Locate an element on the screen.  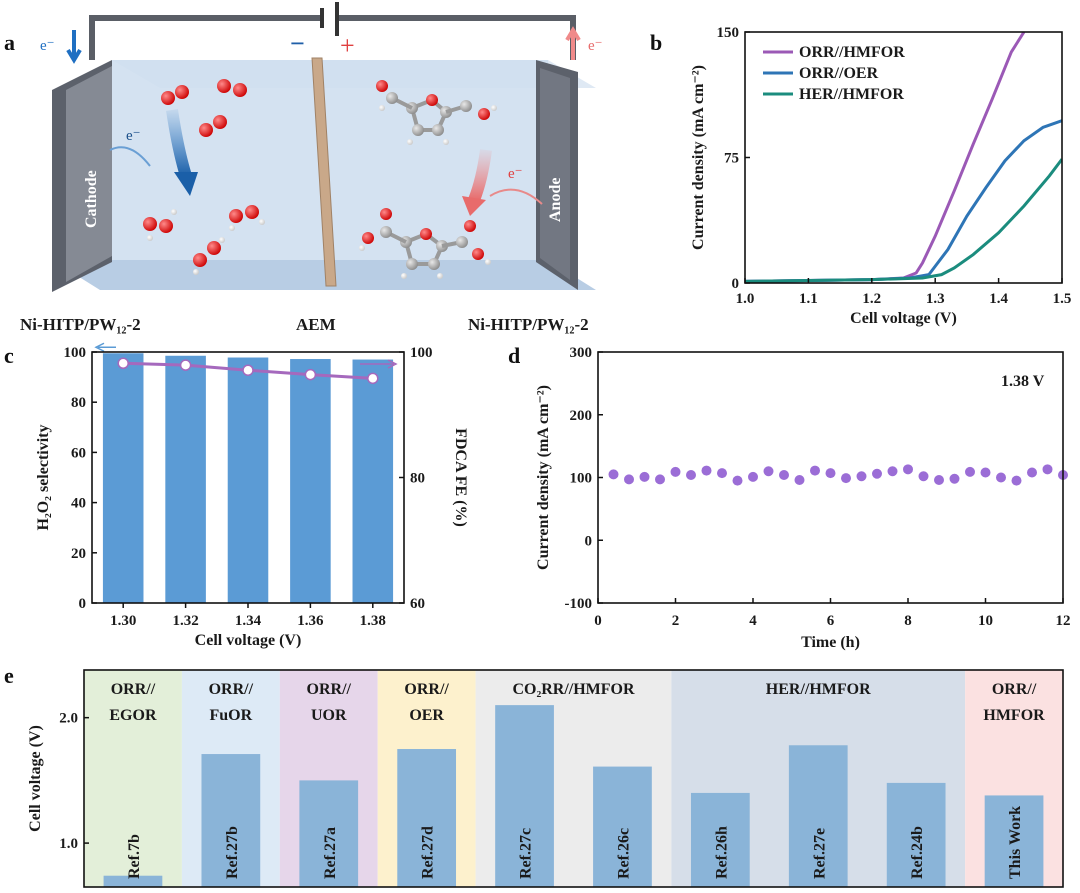
legend-label-2: HER//HMFOR is located at coordinates (851, 94).